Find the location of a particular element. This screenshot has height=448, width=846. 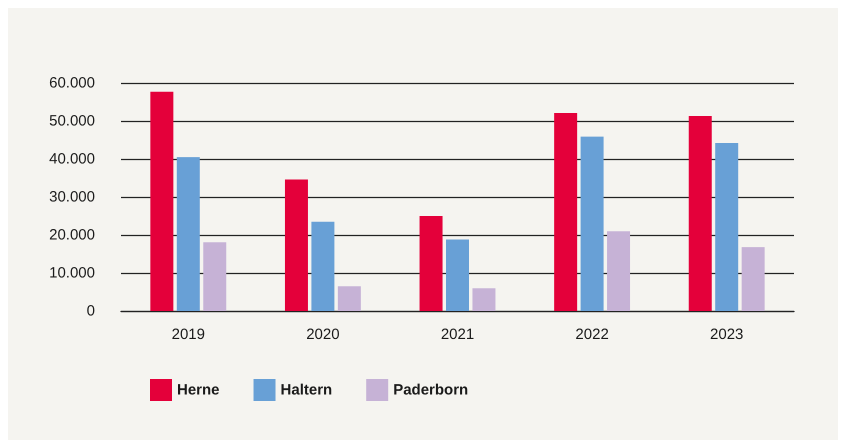

y-tick-label: 0 is located at coordinates (90, 311).